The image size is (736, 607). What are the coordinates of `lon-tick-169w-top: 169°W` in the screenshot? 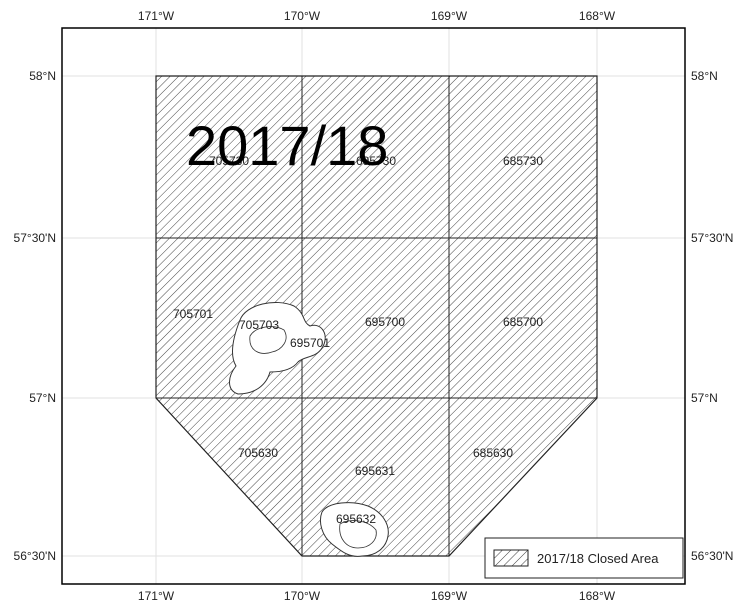 It's located at (449, 16).